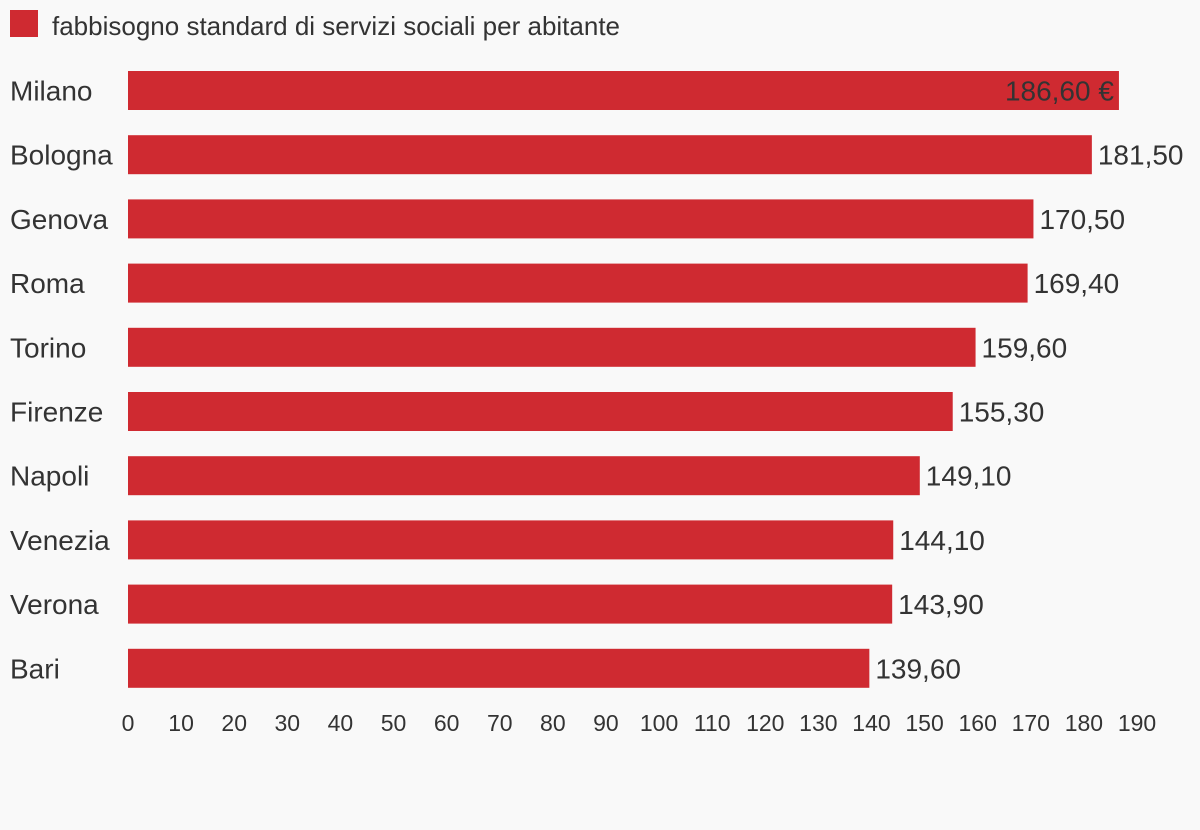 The image size is (1200, 830). Describe the element at coordinates (447, 723) in the screenshot. I see `x-tick-label: 60` at that location.